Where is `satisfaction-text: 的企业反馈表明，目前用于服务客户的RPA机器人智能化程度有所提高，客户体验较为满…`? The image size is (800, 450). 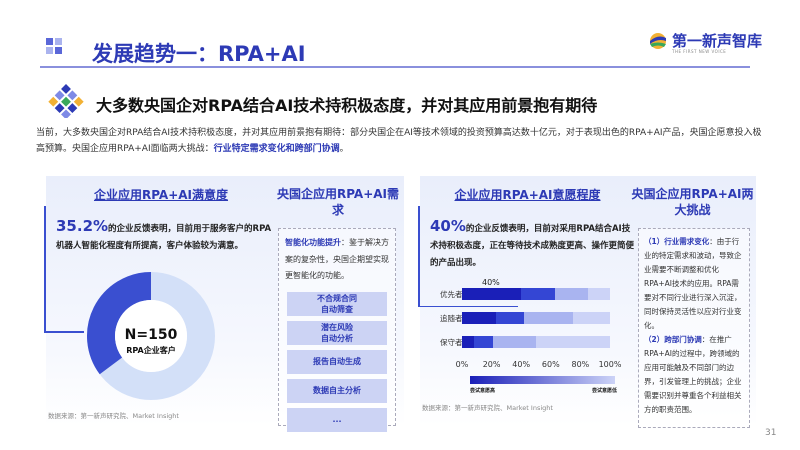 satisfaction-text: 的企业反馈表明，目前用于服务客户的RPA机器人智能化程度有所提高，客户体验较为满… is located at coordinates (164, 237).